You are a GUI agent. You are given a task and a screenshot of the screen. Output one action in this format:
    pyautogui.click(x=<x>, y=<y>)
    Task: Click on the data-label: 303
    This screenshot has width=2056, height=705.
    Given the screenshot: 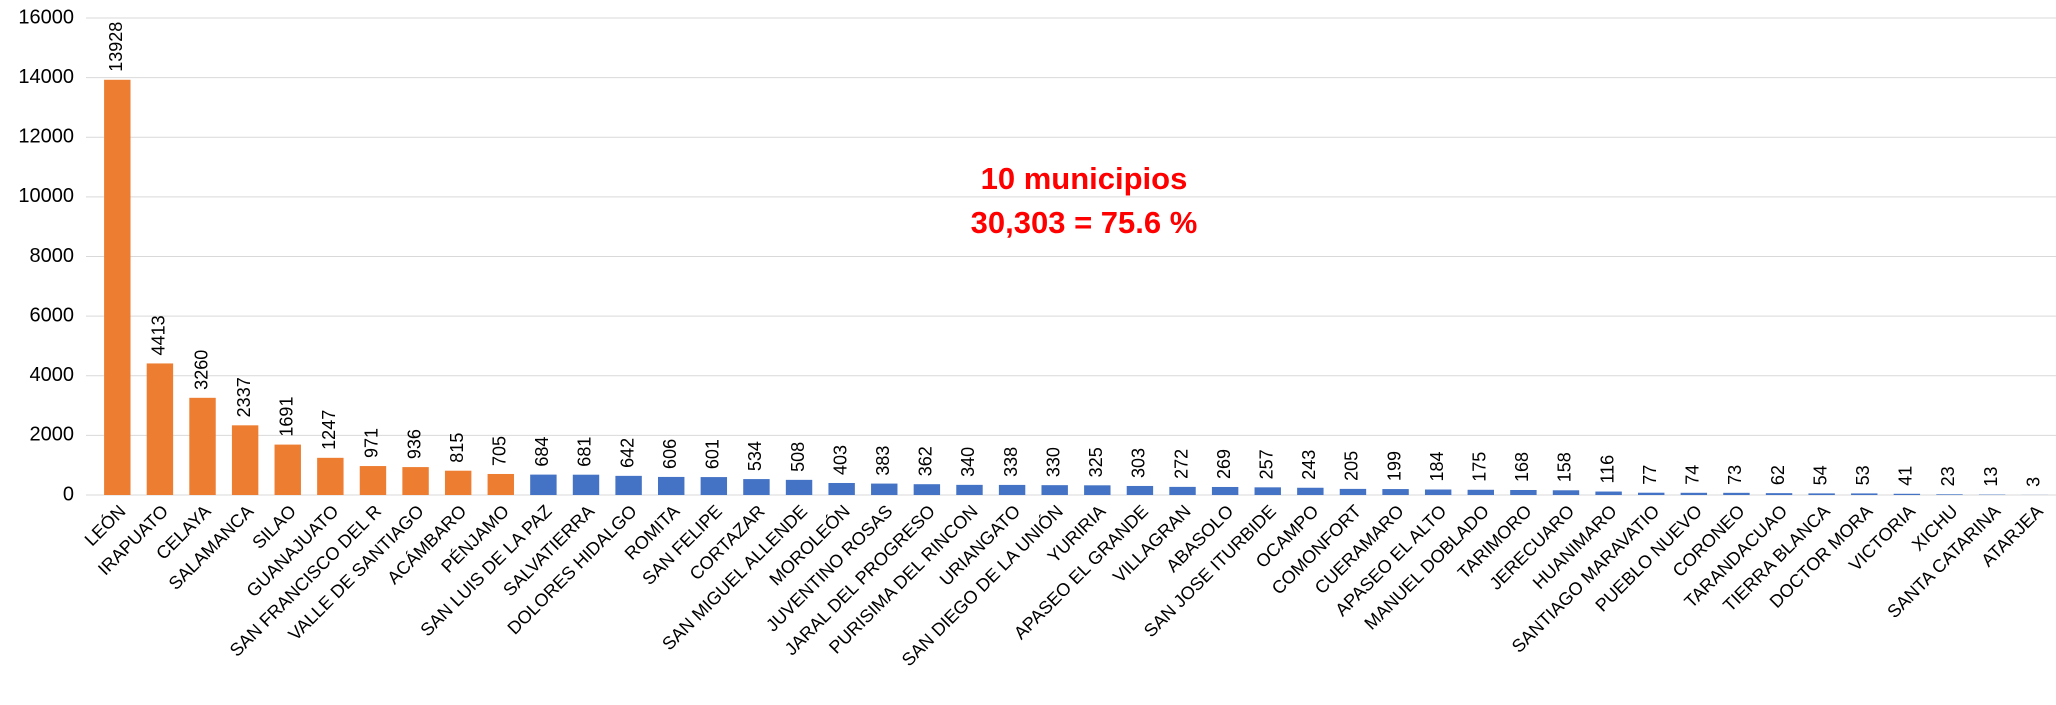 What is the action you would take?
    pyautogui.click(x=1139, y=463)
    